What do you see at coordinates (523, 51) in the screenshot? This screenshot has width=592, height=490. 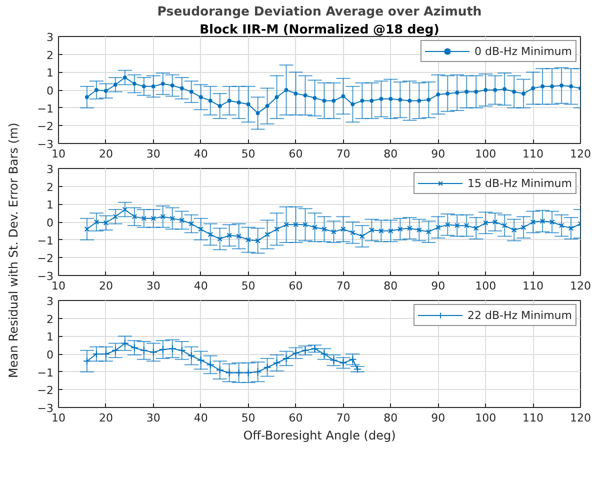 I see `legend-label: 0 dB-Hz Minimum` at bounding box center [523, 51].